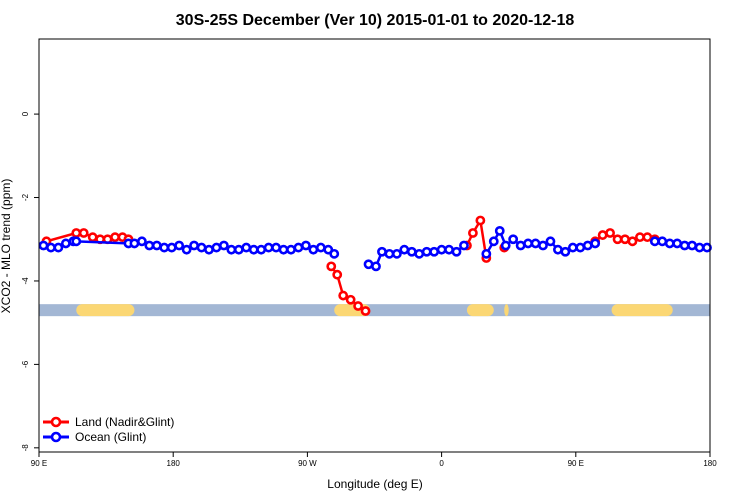 The image size is (750, 500). What do you see at coordinates (25, 364) in the screenshot?
I see `y-tick-label: -6` at bounding box center [25, 364].